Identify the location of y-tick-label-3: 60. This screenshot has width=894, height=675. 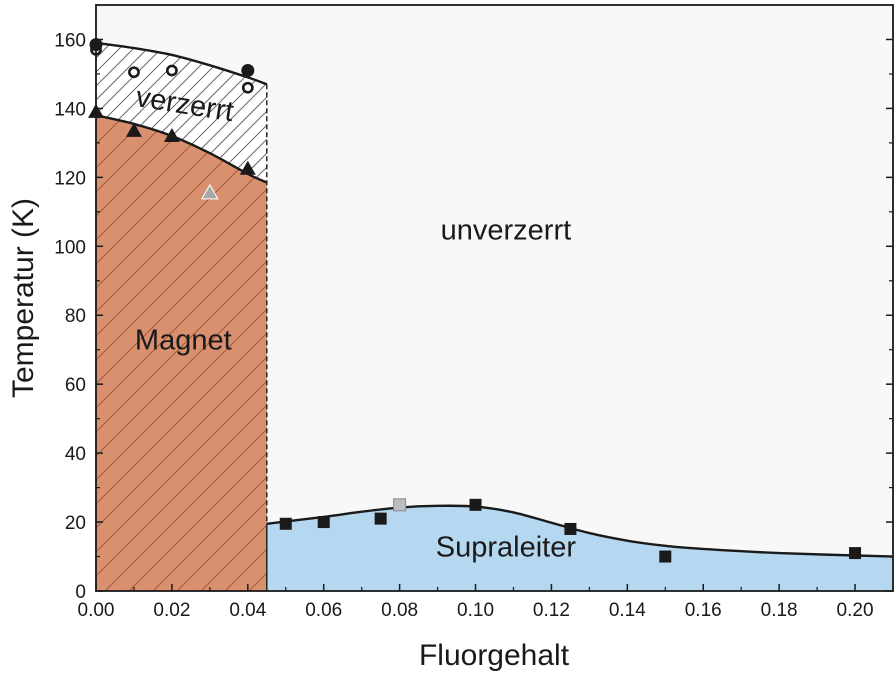
(75, 385).